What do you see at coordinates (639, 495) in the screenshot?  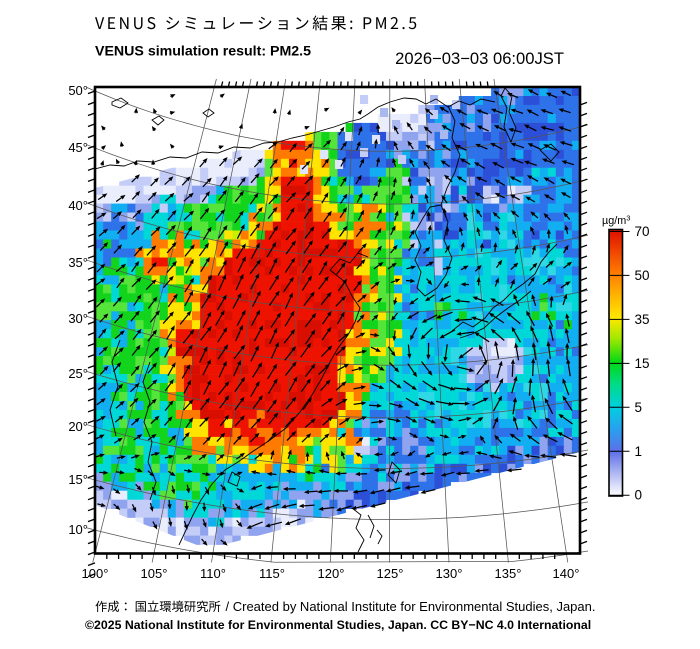 I see `svg-text: 0` at bounding box center [639, 495].